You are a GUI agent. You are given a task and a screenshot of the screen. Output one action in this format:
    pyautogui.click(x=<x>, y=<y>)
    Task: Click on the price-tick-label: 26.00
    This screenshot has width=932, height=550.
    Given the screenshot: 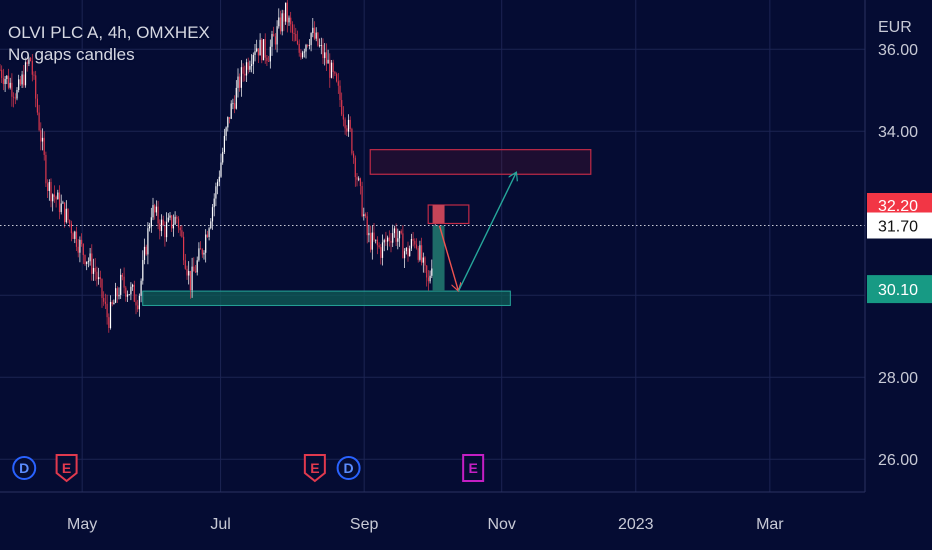 What is the action you would take?
    pyautogui.click(x=898, y=460)
    